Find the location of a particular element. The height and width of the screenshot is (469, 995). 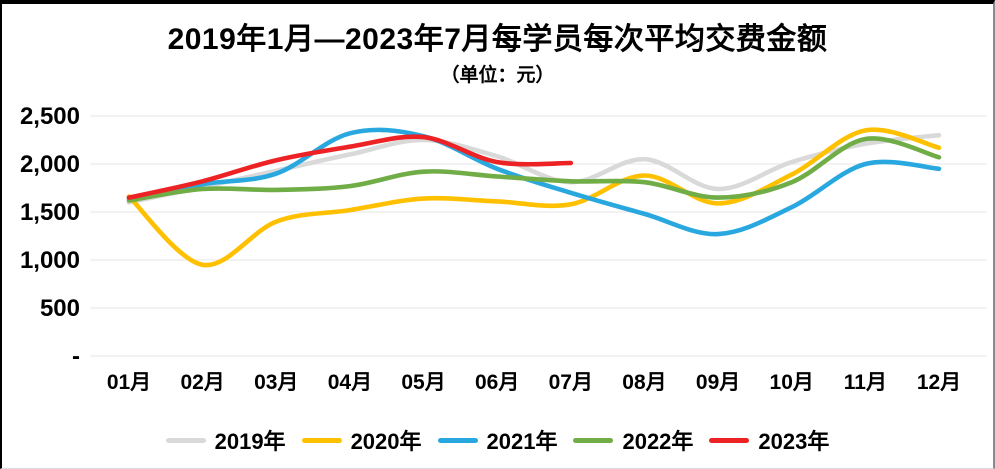

series-line-2019年 is located at coordinates (534, 168).